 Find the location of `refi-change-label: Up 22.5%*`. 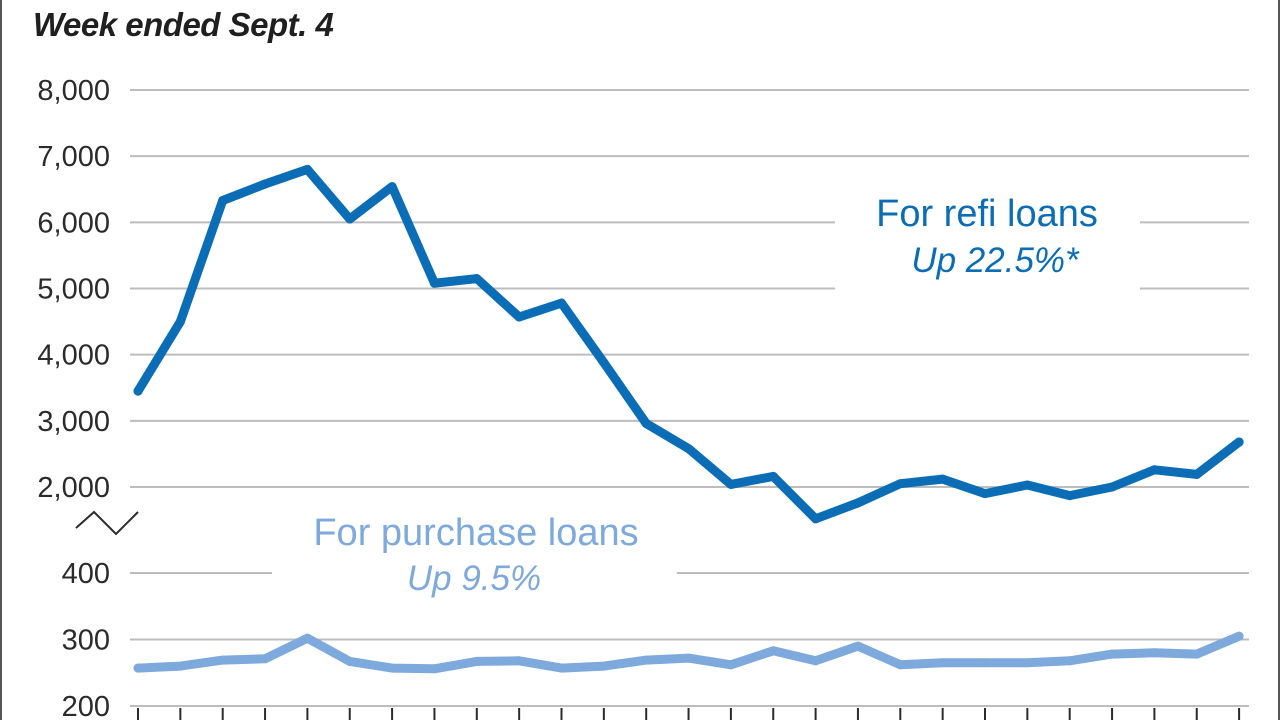

refi-change-label: Up 22.5%* is located at coordinates (995, 260).